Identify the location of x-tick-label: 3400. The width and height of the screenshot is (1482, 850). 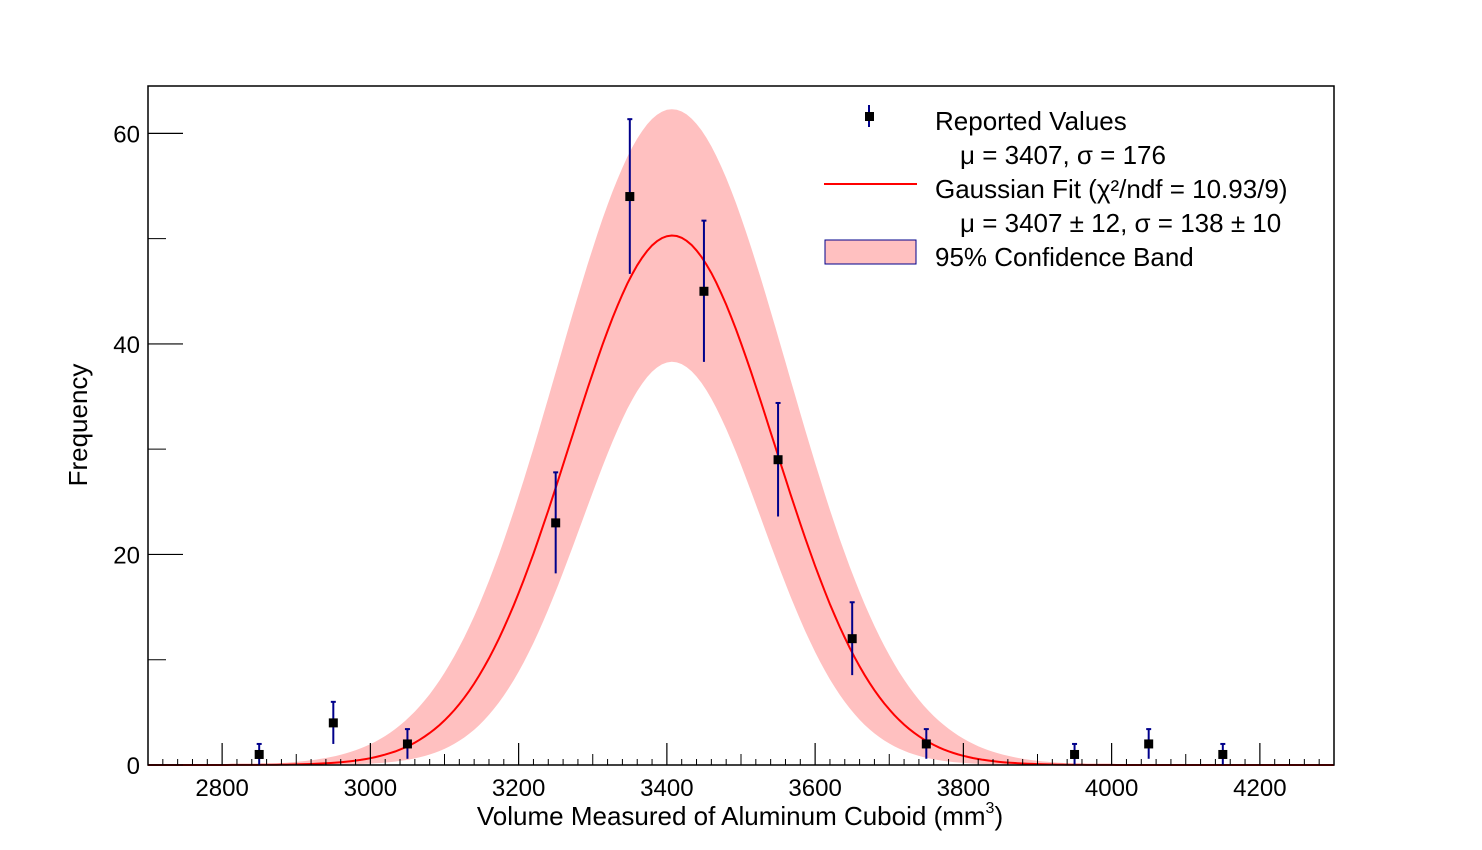
(666, 788).